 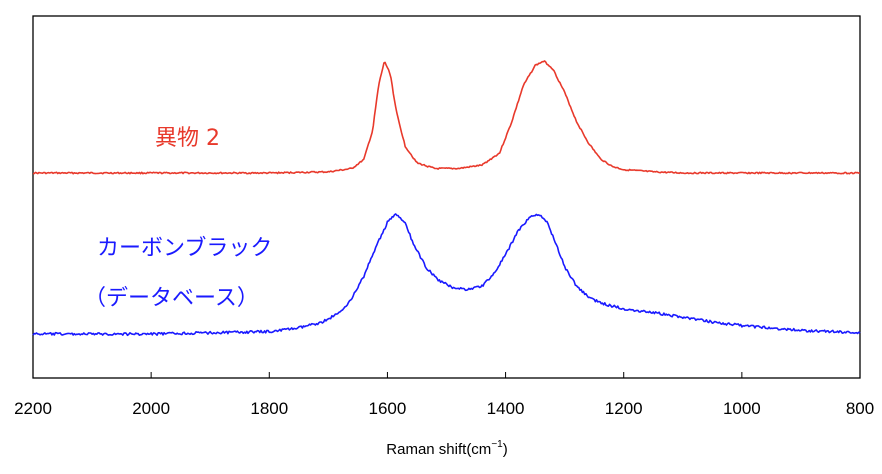 I want to click on x-axis-title-close: ), so click(x=505, y=449).